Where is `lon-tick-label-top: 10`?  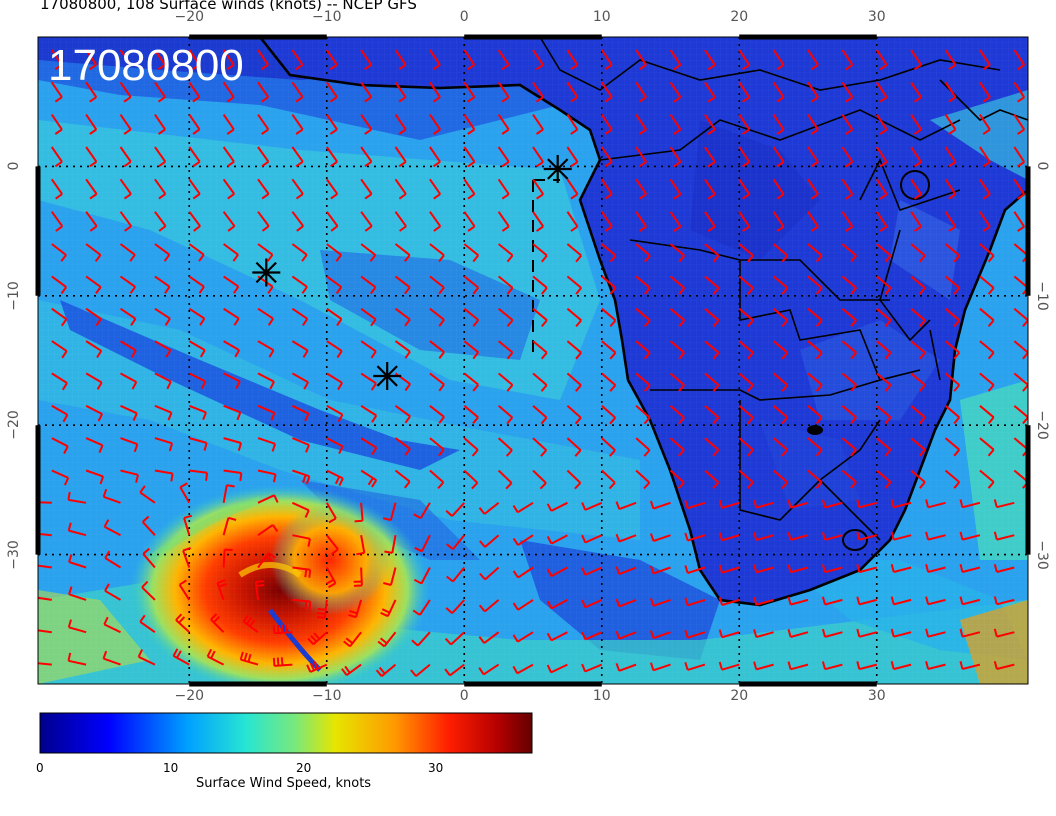
lon-tick-label-top: 10 is located at coordinates (601, 17).